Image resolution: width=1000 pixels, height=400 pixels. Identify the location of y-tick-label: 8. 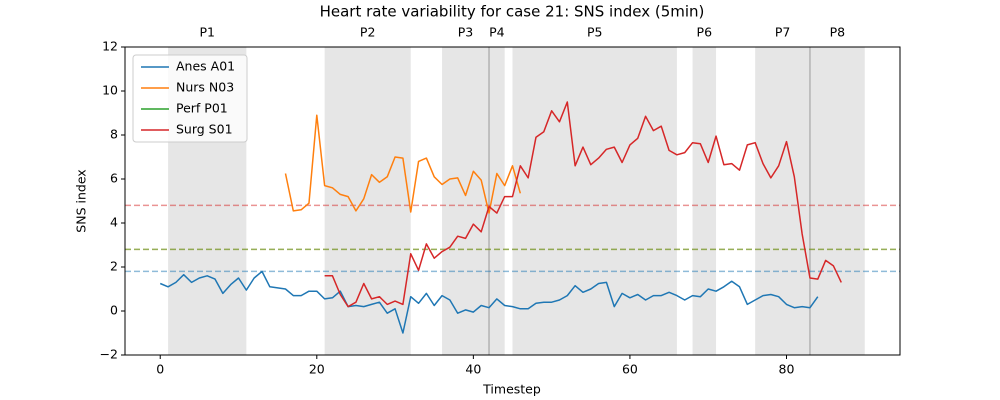
(114, 134).